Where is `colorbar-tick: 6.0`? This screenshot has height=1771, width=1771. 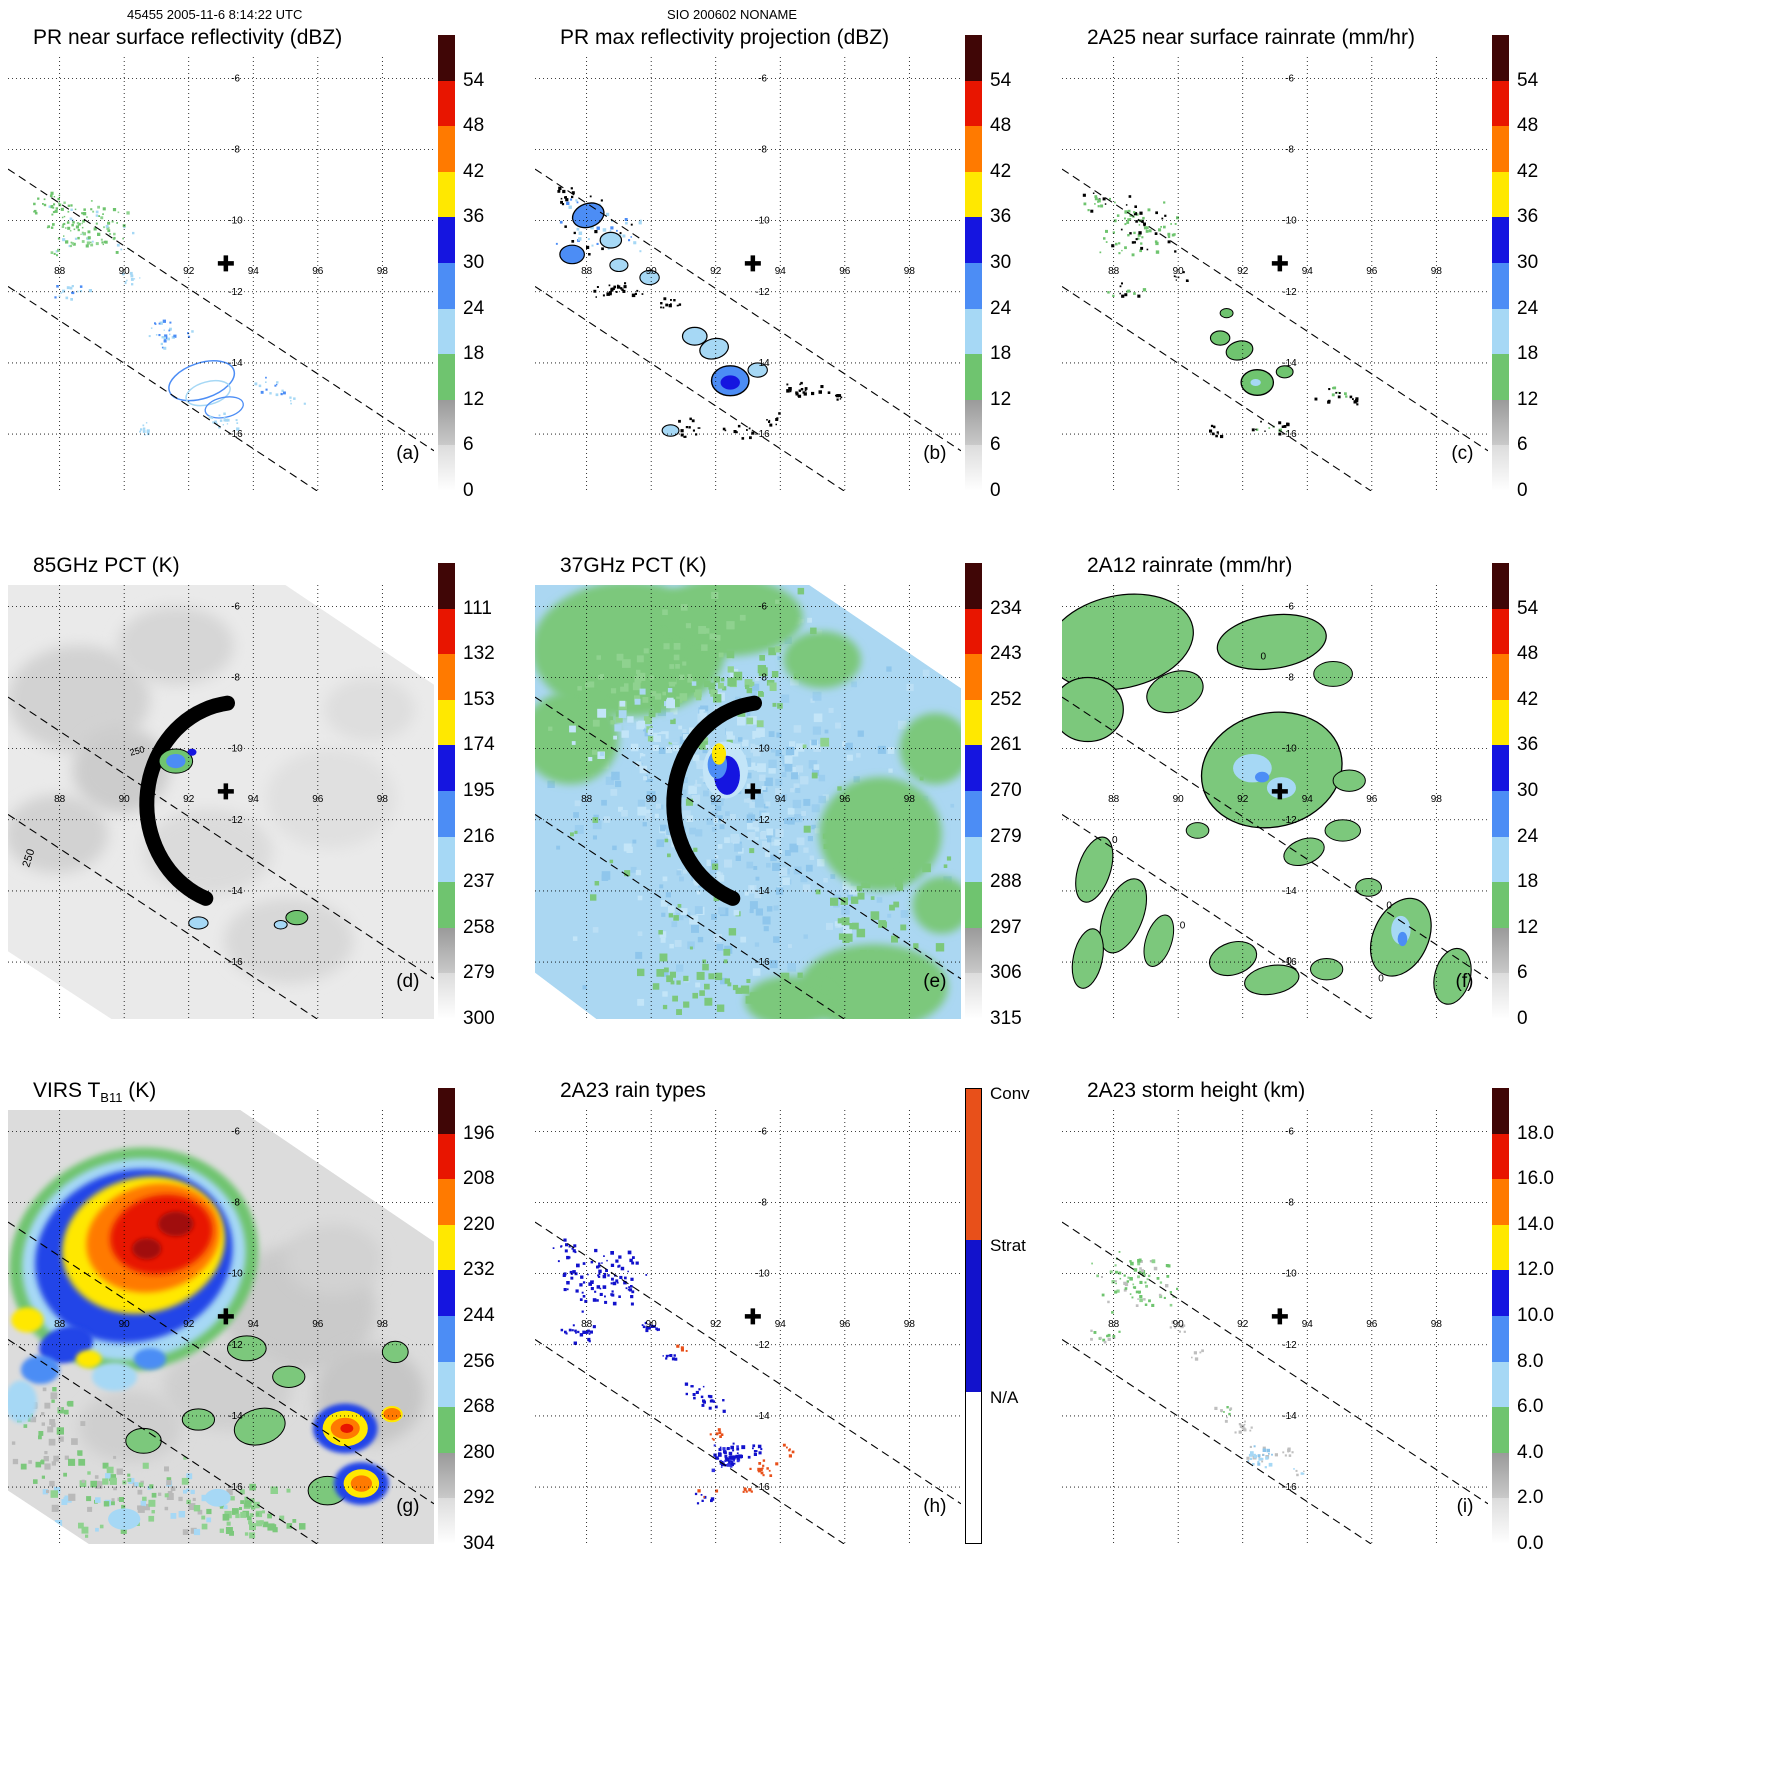 colorbar-tick: 6.0 is located at coordinates (1530, 1407).